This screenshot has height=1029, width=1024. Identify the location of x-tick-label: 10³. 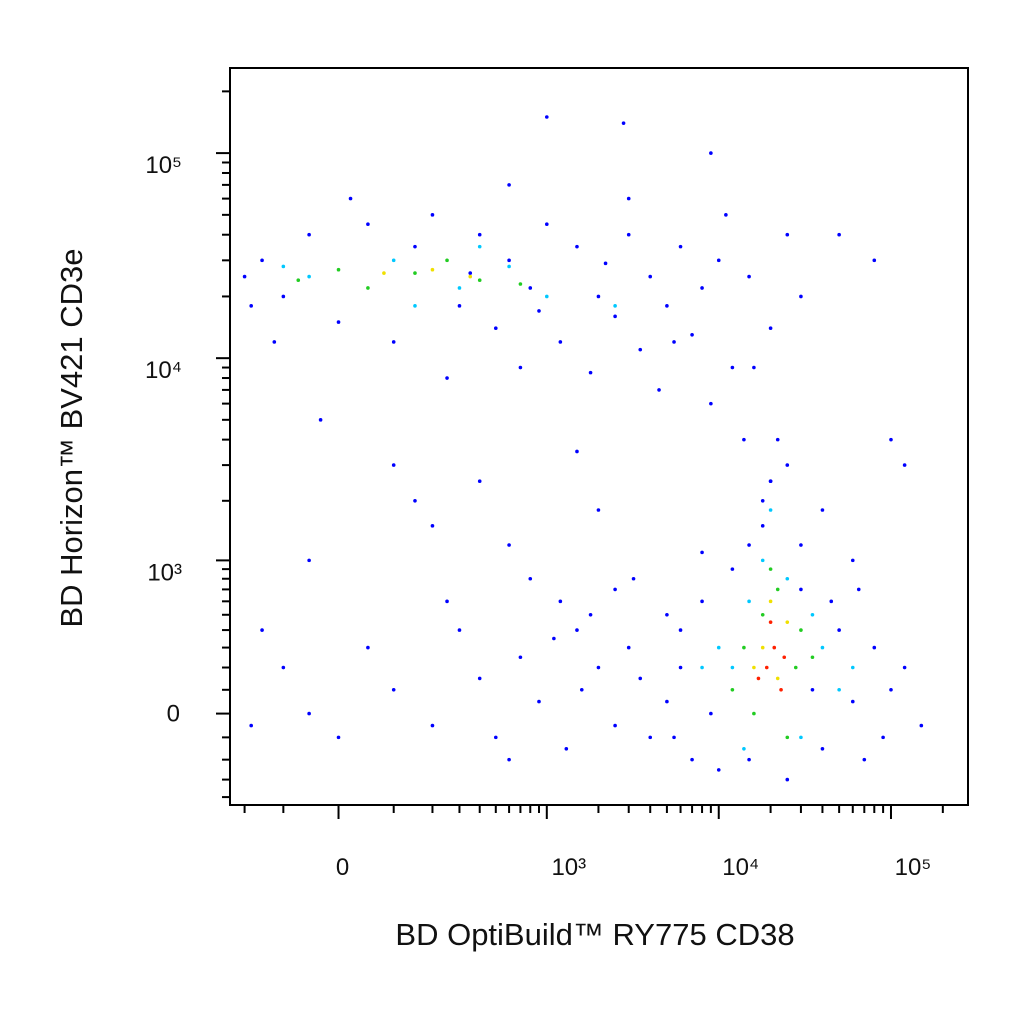
(568, 867).